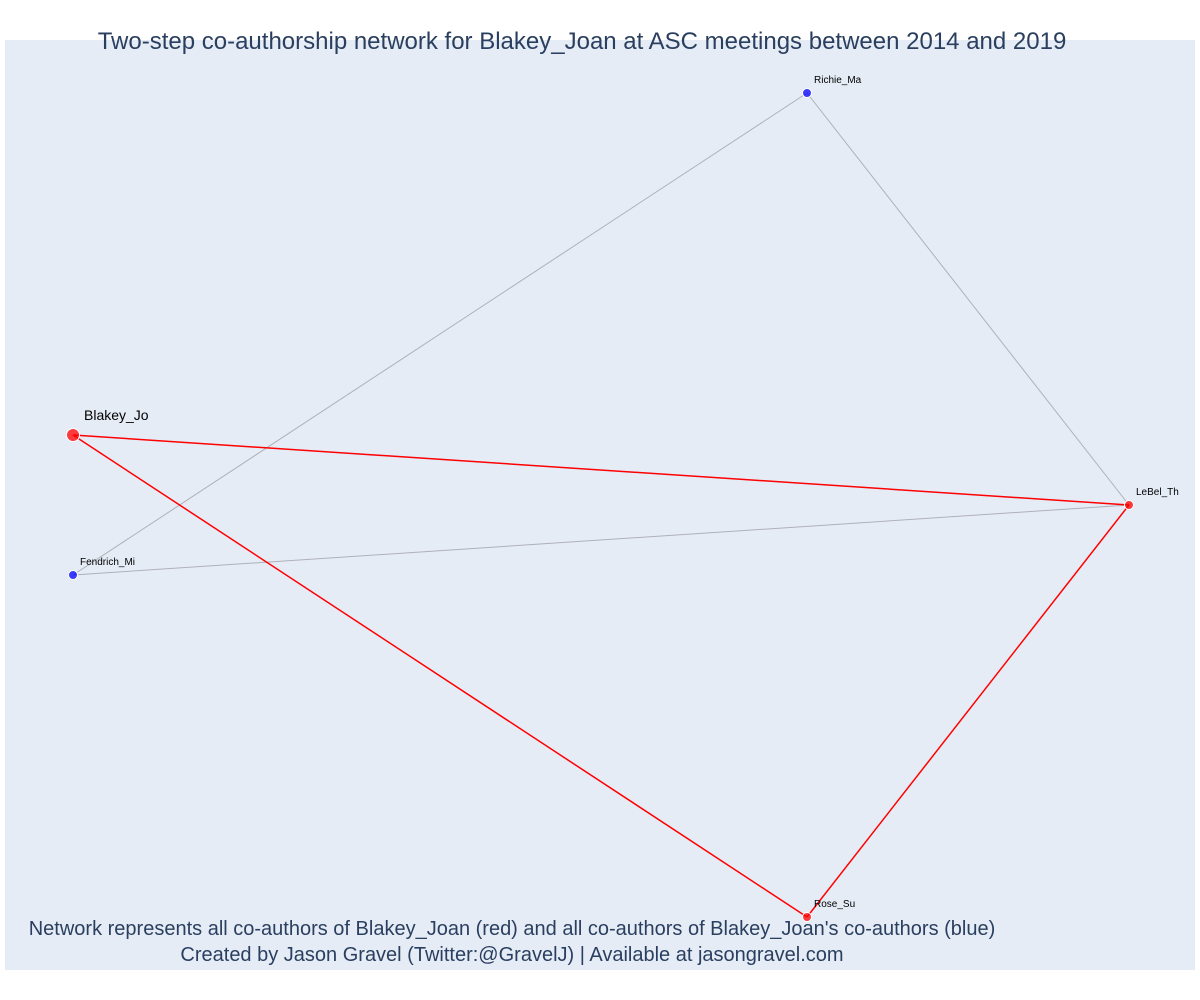  What do you see at coordinates (601, 540) in the screenshot?
I see `edge-fendrich_mi-lebel_th` at bounding box center [601, 540].